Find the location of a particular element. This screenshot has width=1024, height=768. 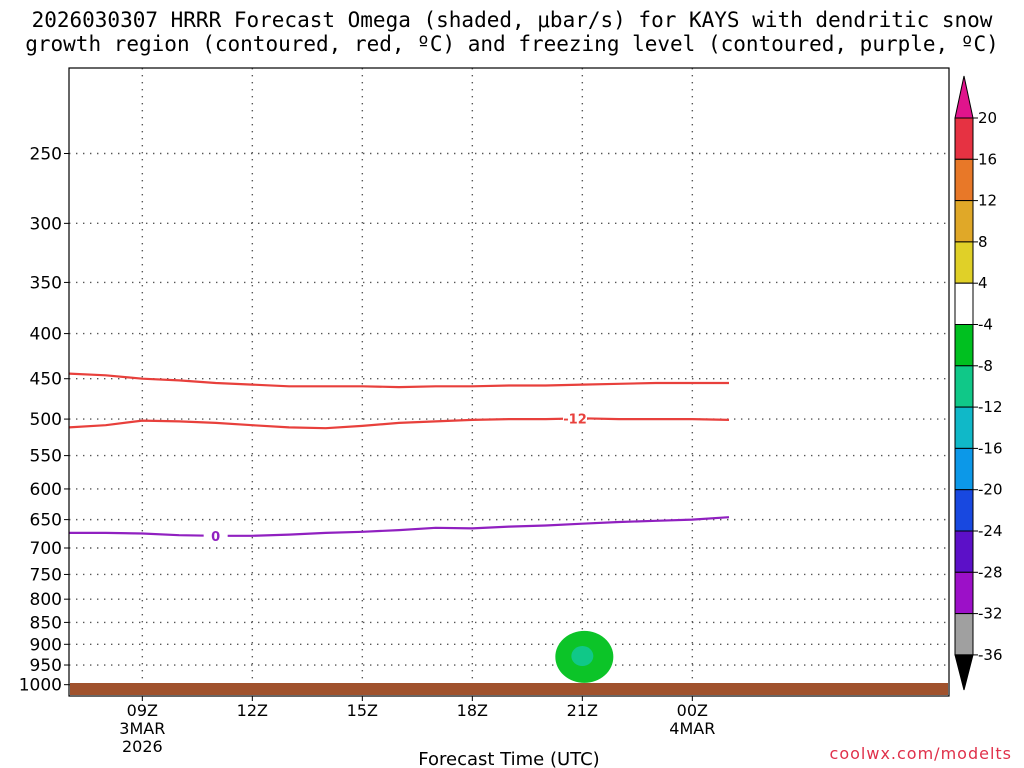

y-tick-label: 650 is located at coordinates (46, 521).